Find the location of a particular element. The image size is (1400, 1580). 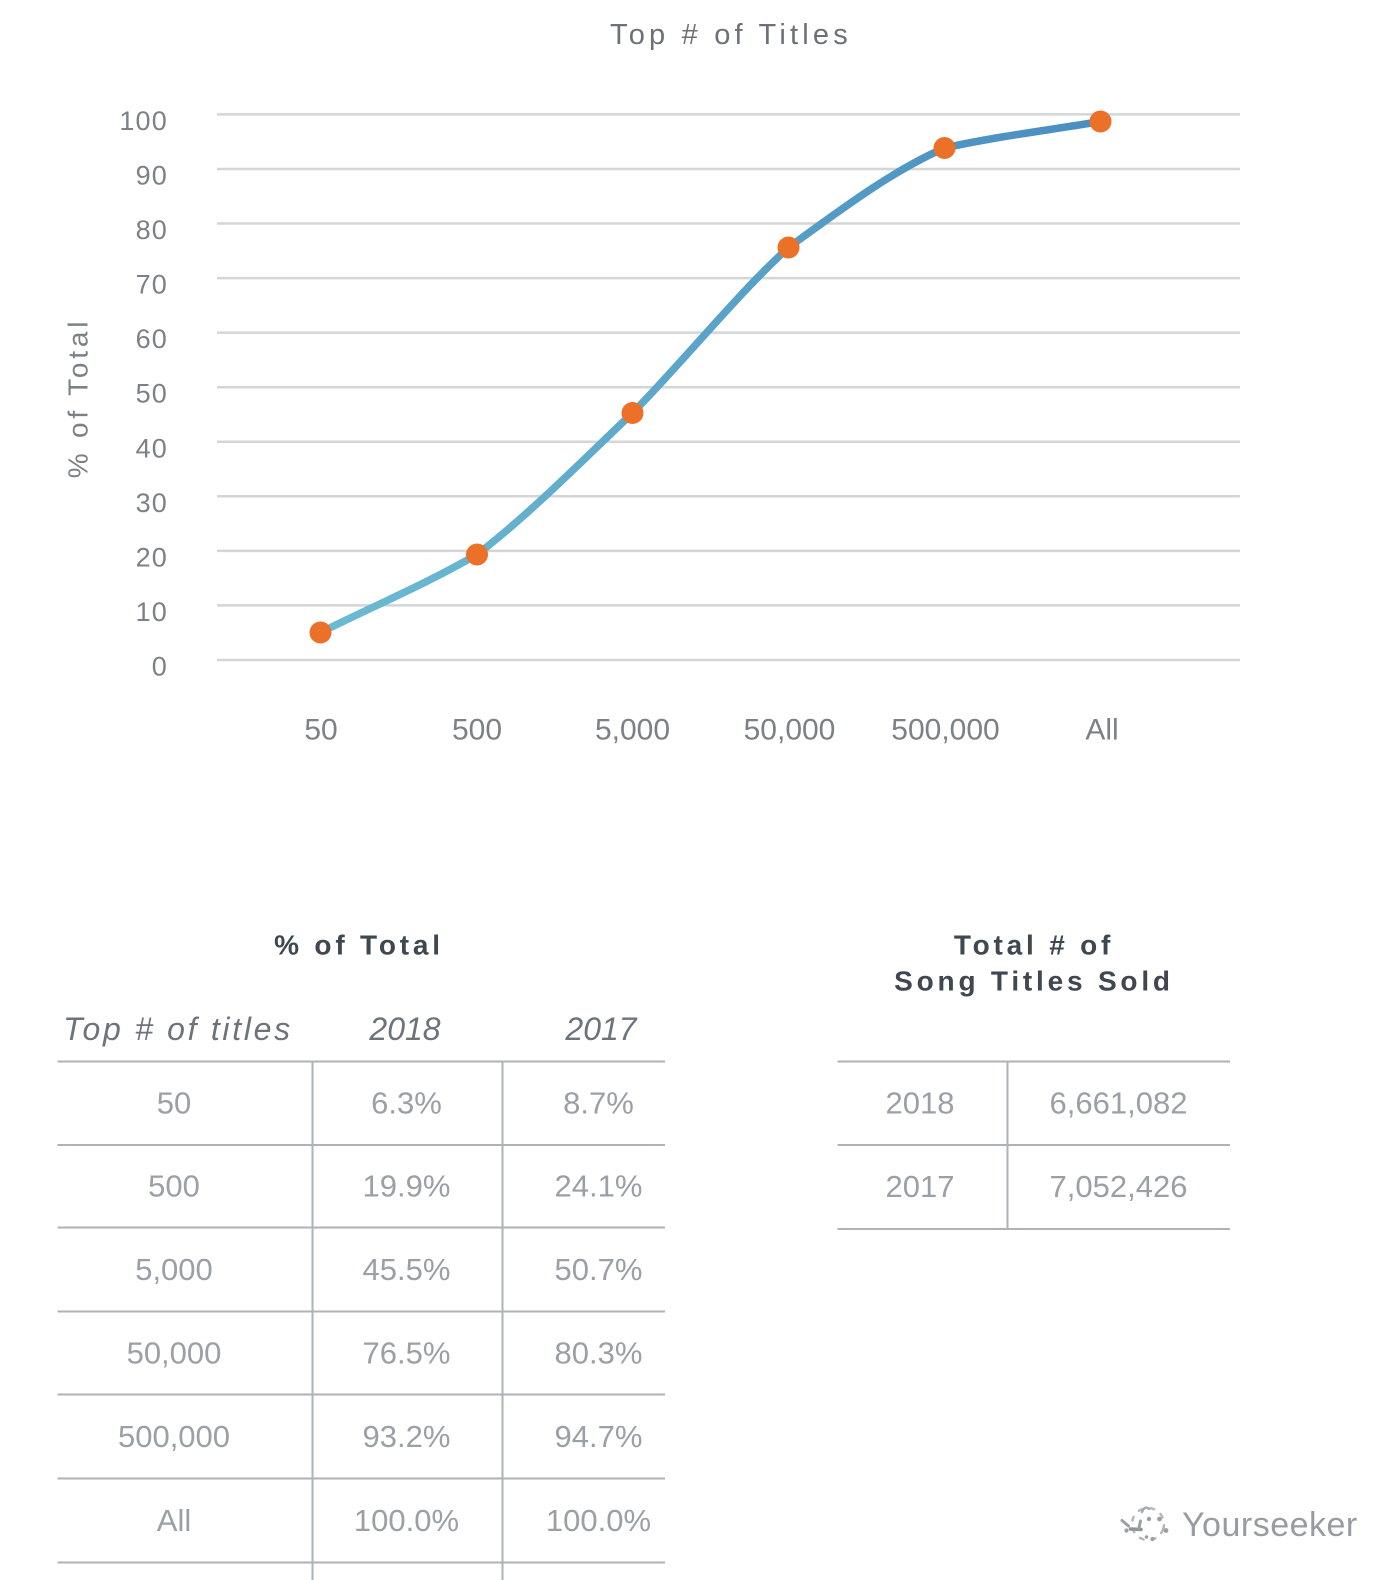

svg-text: 40 is located at coordinates (152, 448).